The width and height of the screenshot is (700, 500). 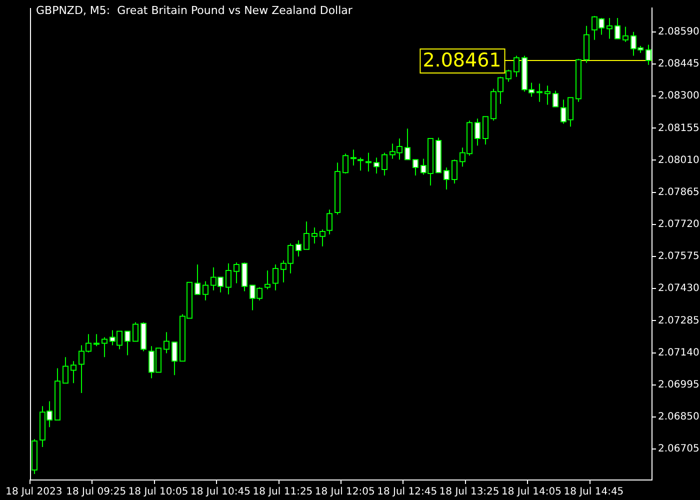 What do you see at coordinates (282, 492) in the screenshot?
I see `x-tick-label: 18 Jul 11:25` at bounding box center [282, 492].